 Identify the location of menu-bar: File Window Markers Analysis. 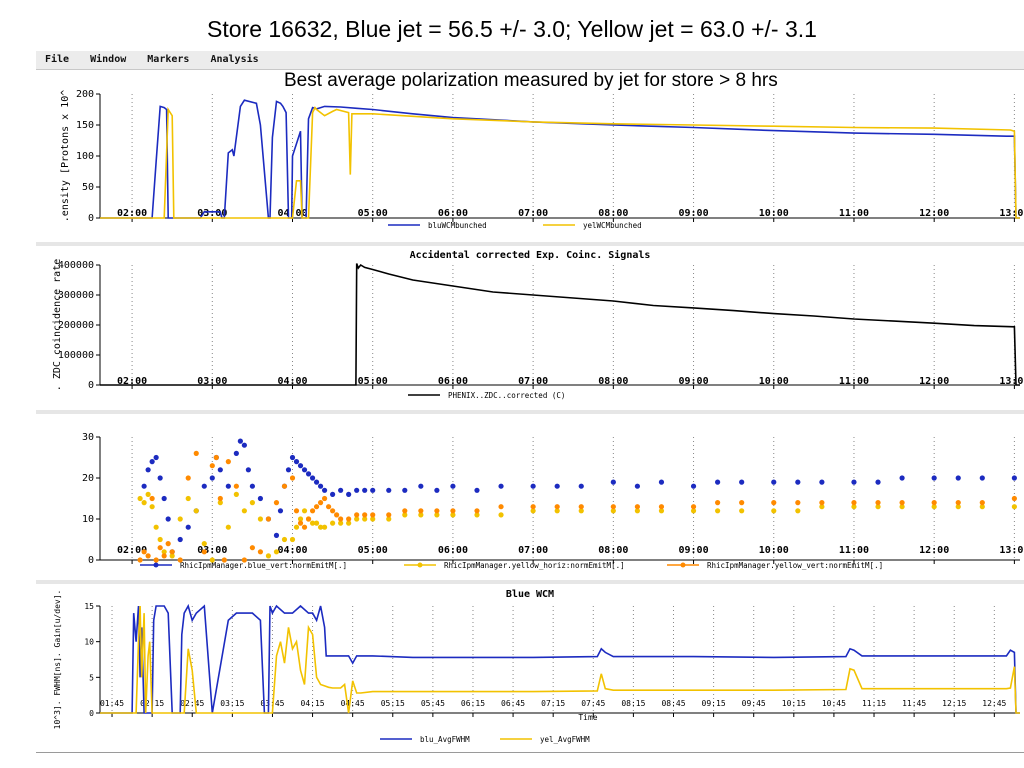
(530, 60).